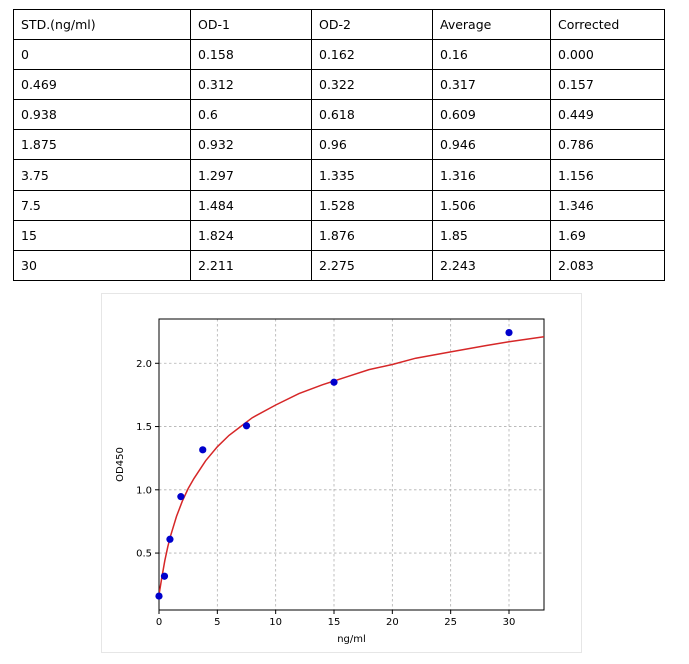 The height and width of the screenshot is (664, 689). I want to click on y-tick-label: 1.5, so click(144, 427).